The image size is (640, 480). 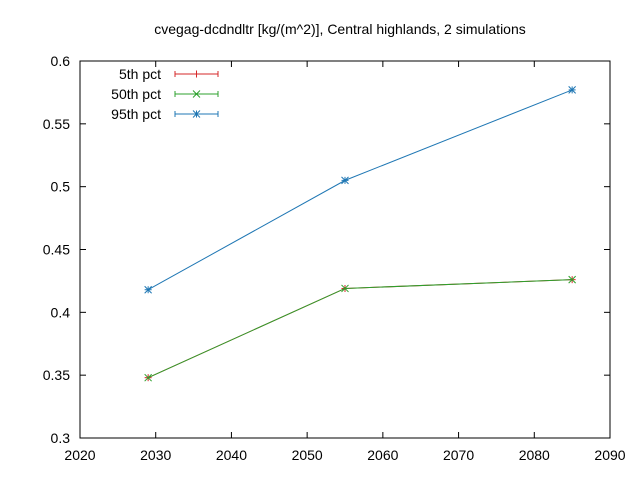 What do you see at coordinates (61, 187) in the screenshot?
I see `y-tick-label: 0.5` at bounding box center [61, 187].